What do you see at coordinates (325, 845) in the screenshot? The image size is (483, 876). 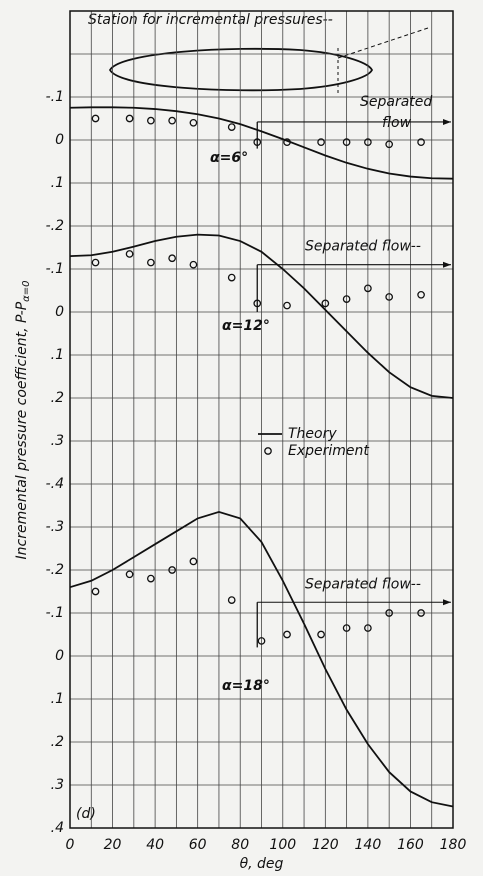 I see `x-tick-label: 120` at bounding box center [325, 845].